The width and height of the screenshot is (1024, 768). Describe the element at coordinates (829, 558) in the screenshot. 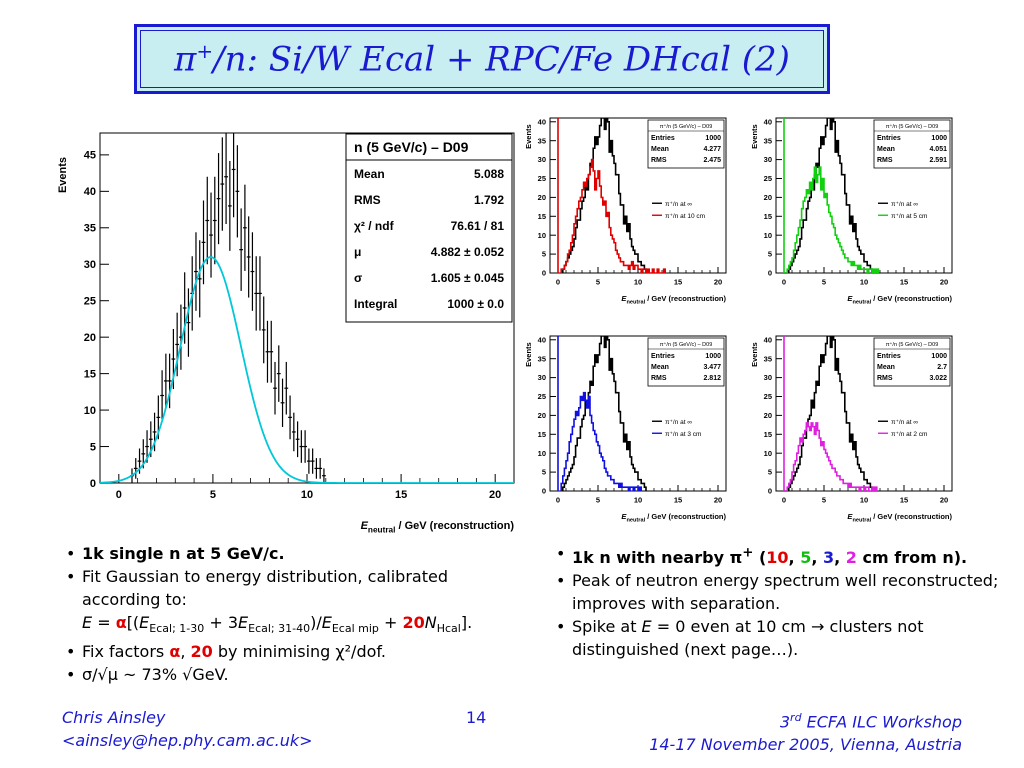

I see `dist-3: 3` at that location.